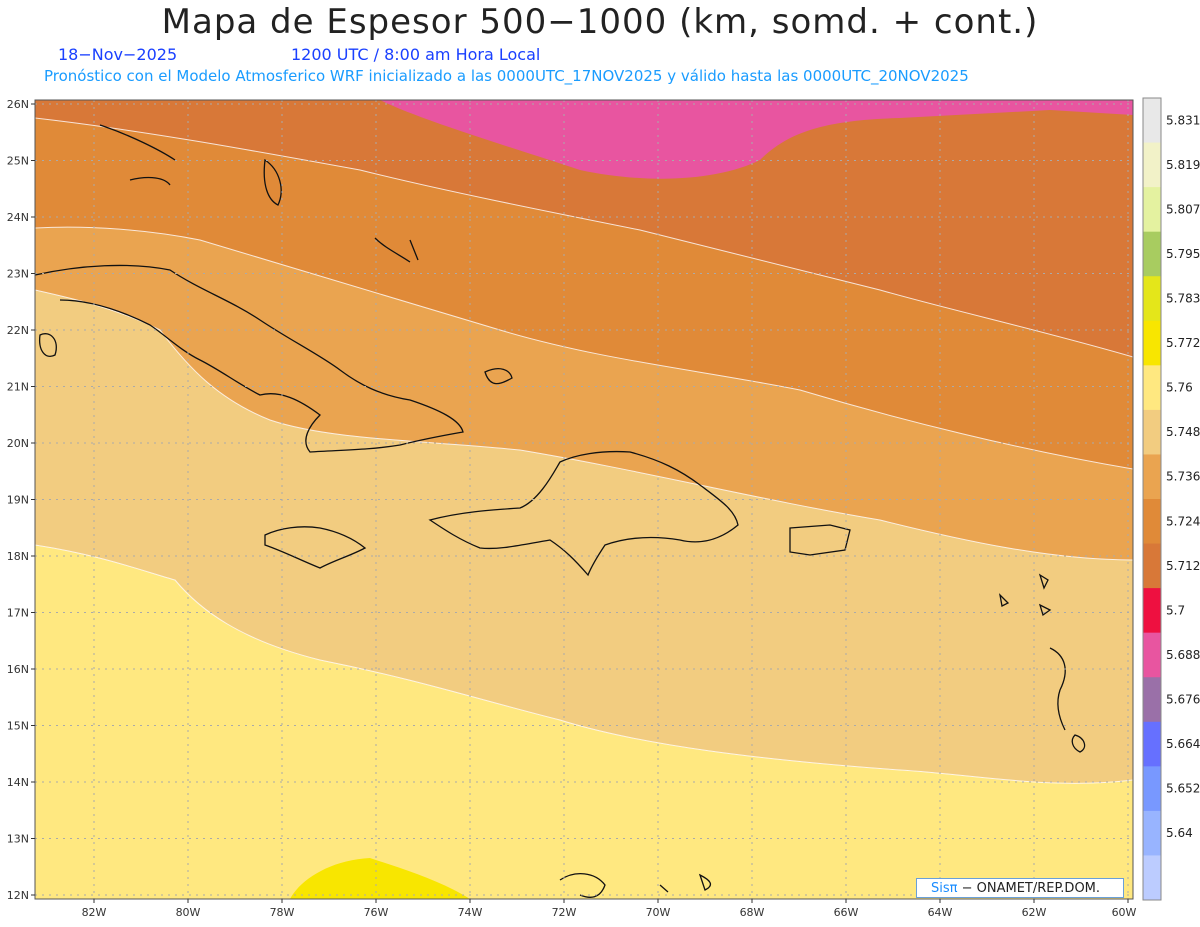 The height and width of the screenshot is (927, 1200). Describe the element at coordinates (188, 912) in the screenshot. I see `lon-label: 80W` at that location.